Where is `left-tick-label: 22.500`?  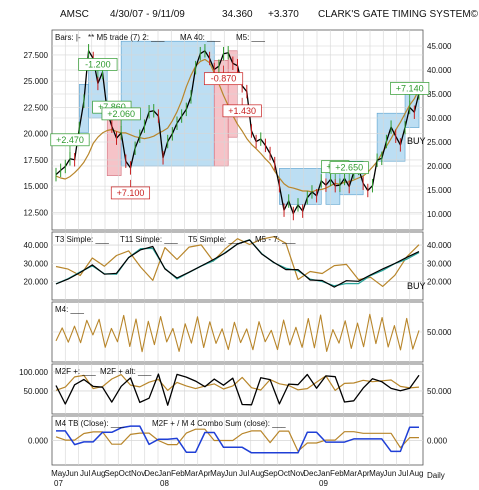 left-tick-label: 22.500 is located at coordinates (36, 107).